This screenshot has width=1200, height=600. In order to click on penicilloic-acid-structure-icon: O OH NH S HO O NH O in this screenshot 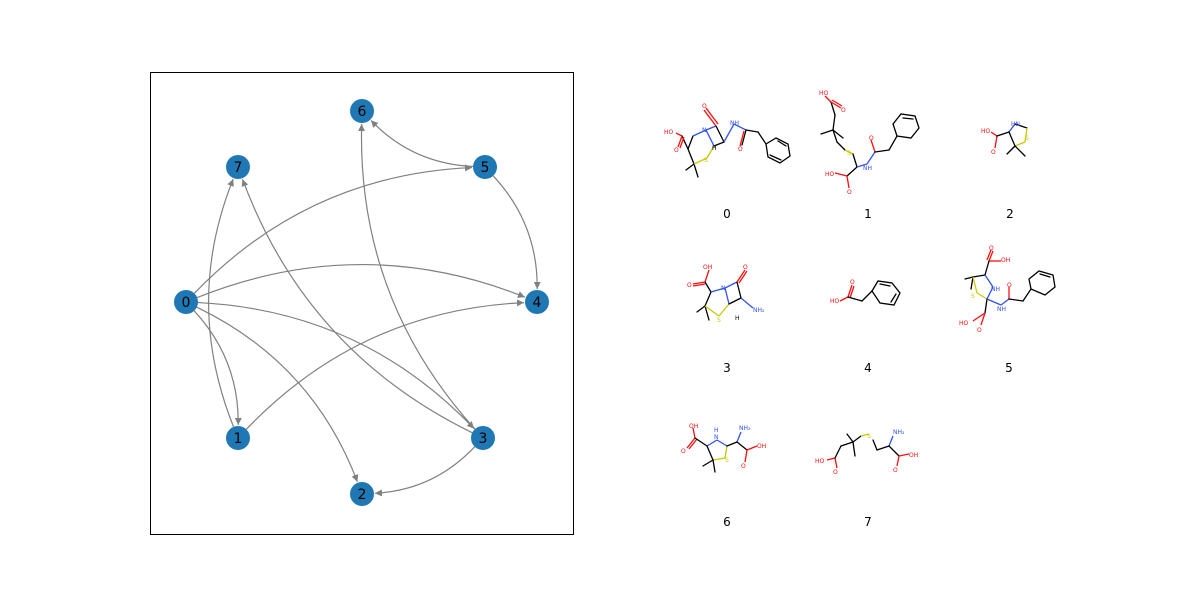, I will do `click(1007, 289)`.